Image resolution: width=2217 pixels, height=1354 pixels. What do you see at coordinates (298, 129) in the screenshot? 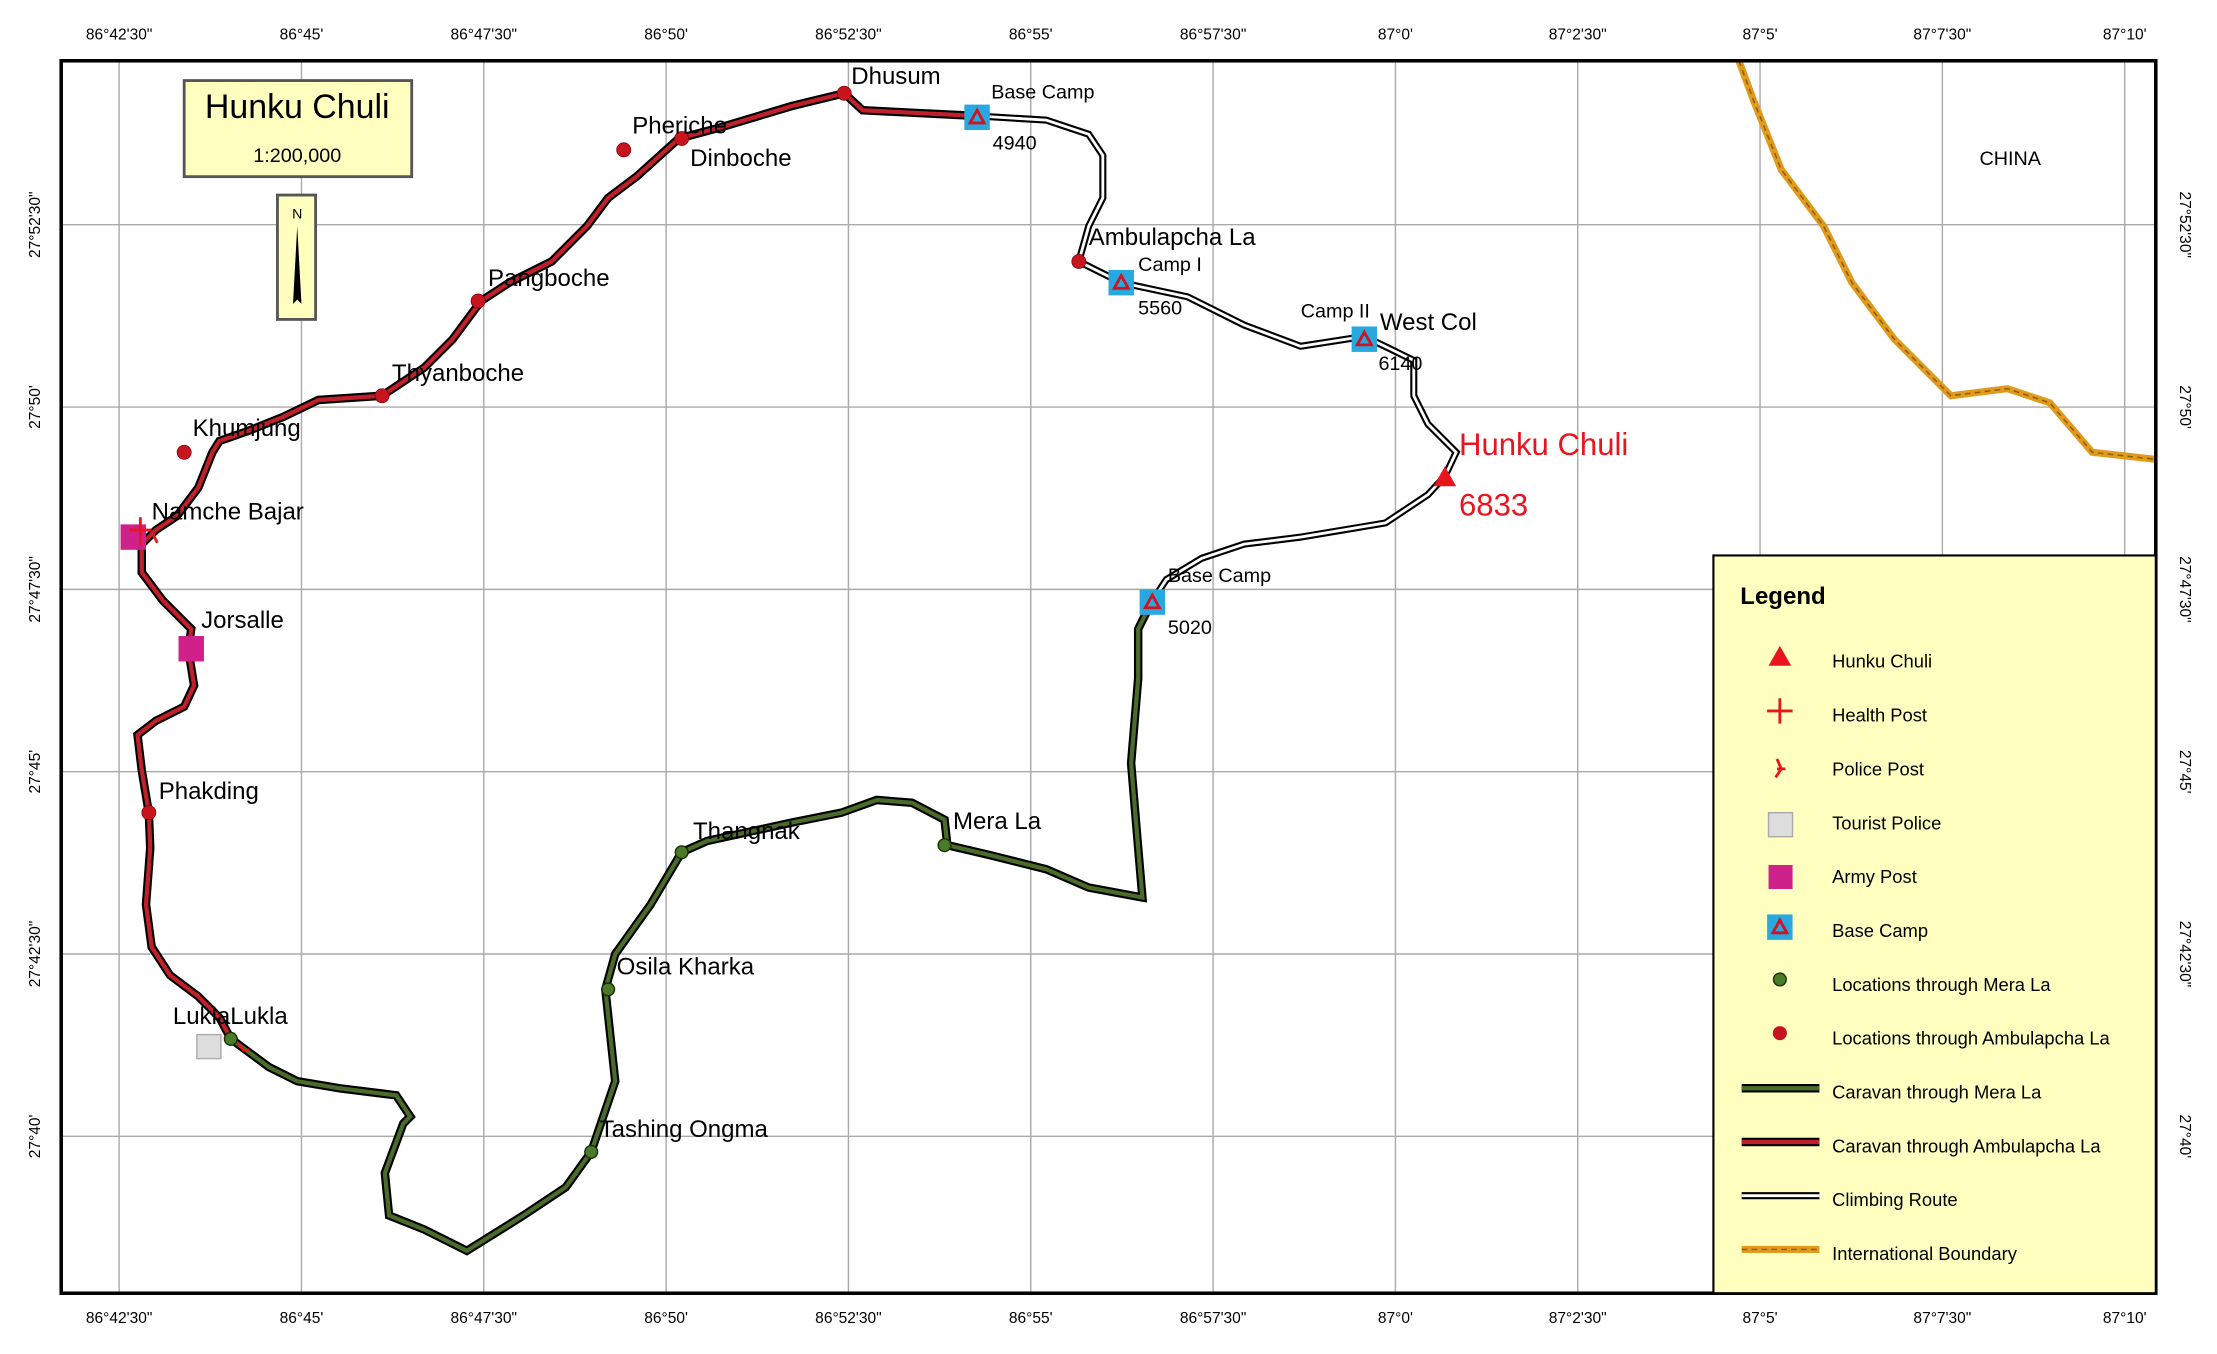
I see `title-box` at bounding box center [298, 129].